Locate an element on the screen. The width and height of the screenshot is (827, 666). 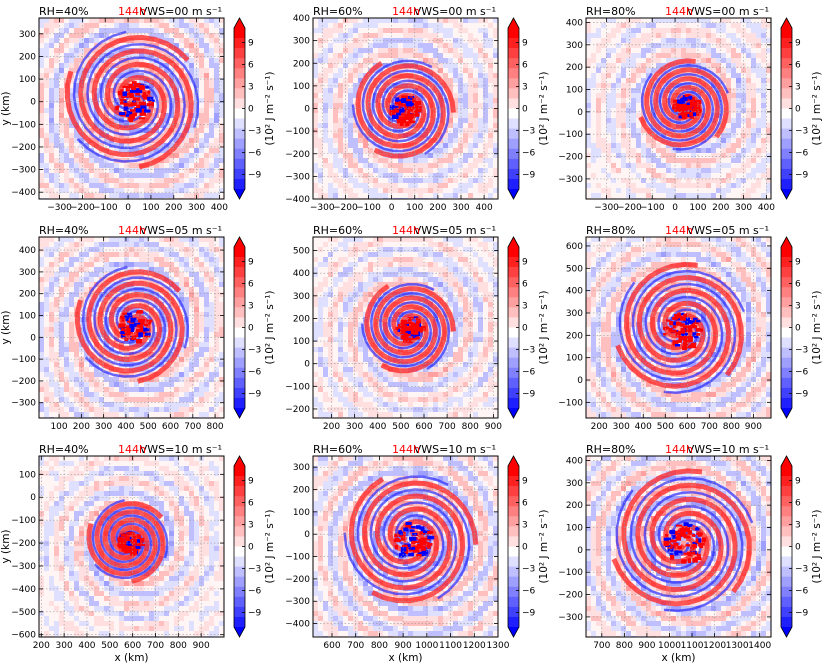
core-cell is located at coordinates (405, 98).